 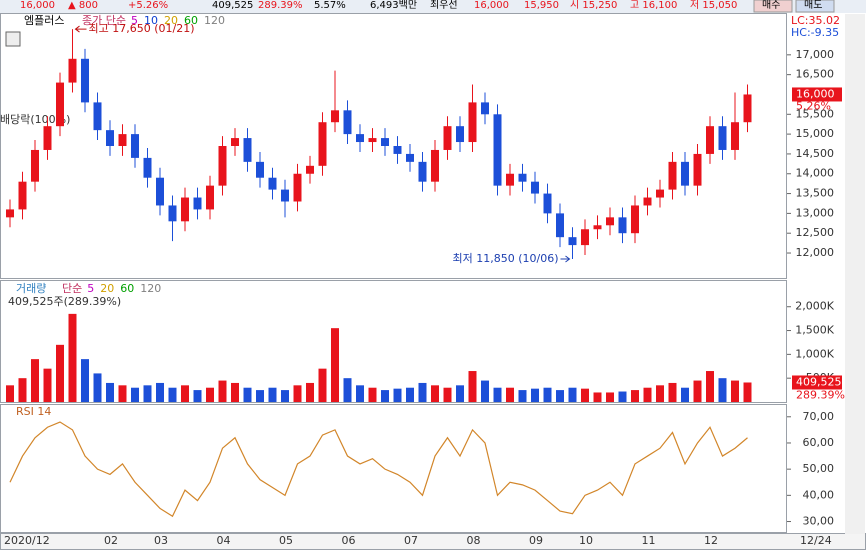 I want to click on buy-label: 매수, so click(x=771, y=5).